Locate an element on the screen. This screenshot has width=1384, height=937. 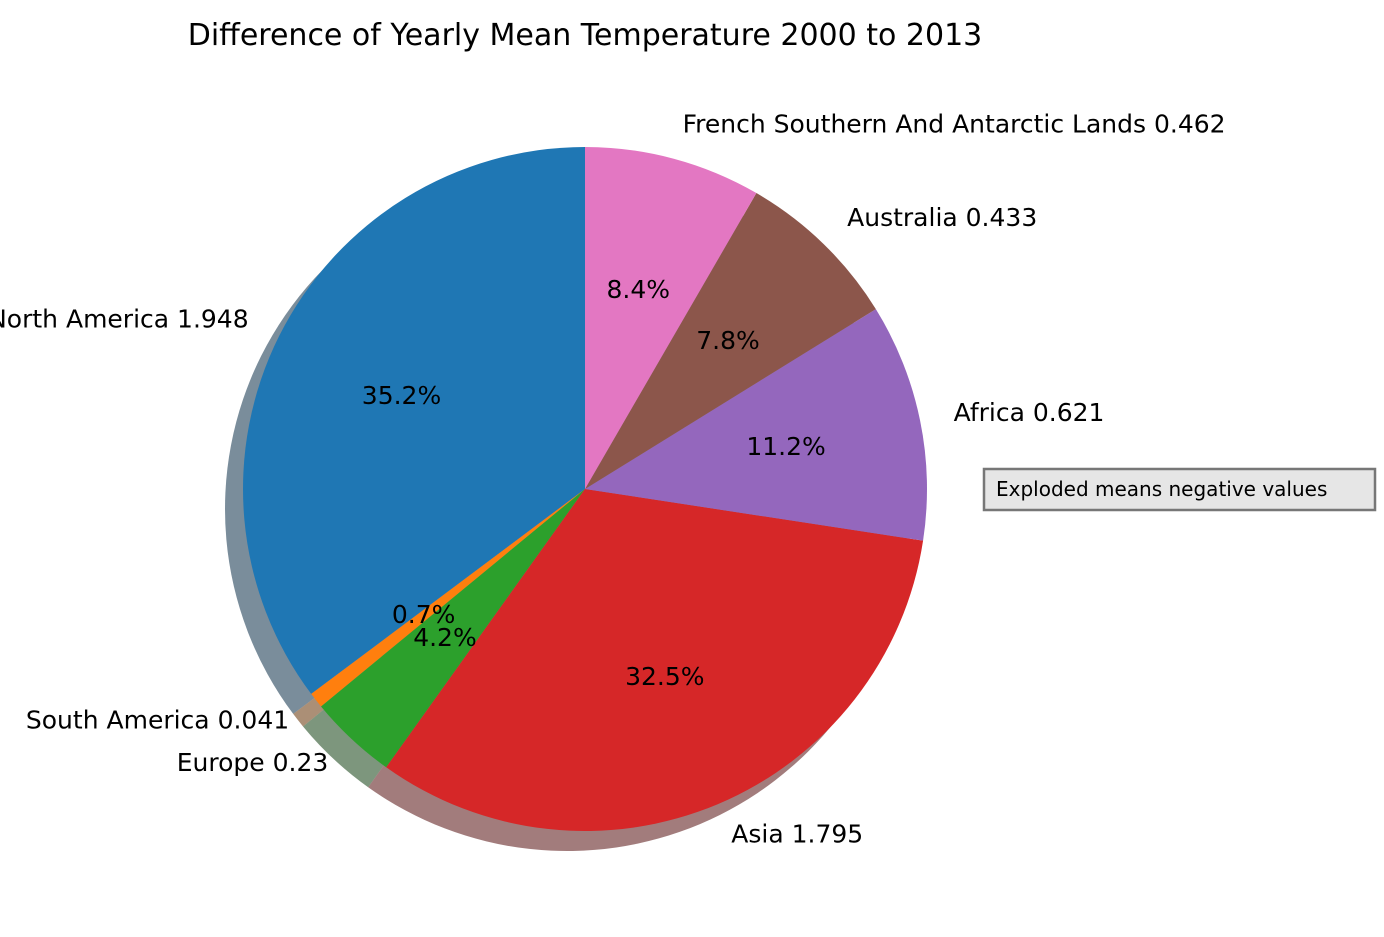
legend-note: Exploded means negative values is located at coordinates (1179, 489).